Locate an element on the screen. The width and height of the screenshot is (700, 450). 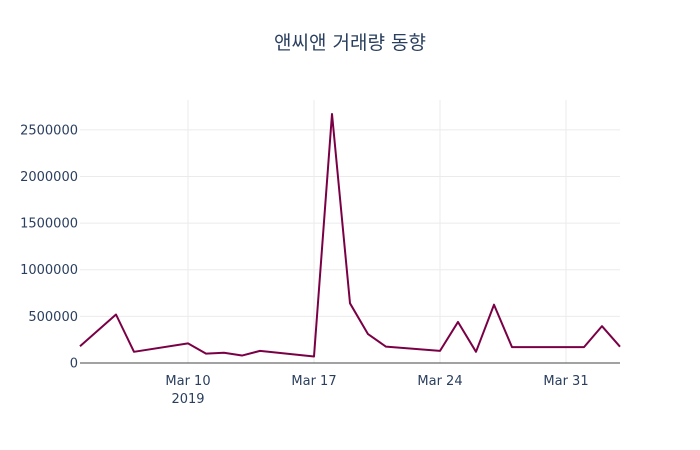
x-tick-year-label: 2019 is located at coordinates (187, 399).